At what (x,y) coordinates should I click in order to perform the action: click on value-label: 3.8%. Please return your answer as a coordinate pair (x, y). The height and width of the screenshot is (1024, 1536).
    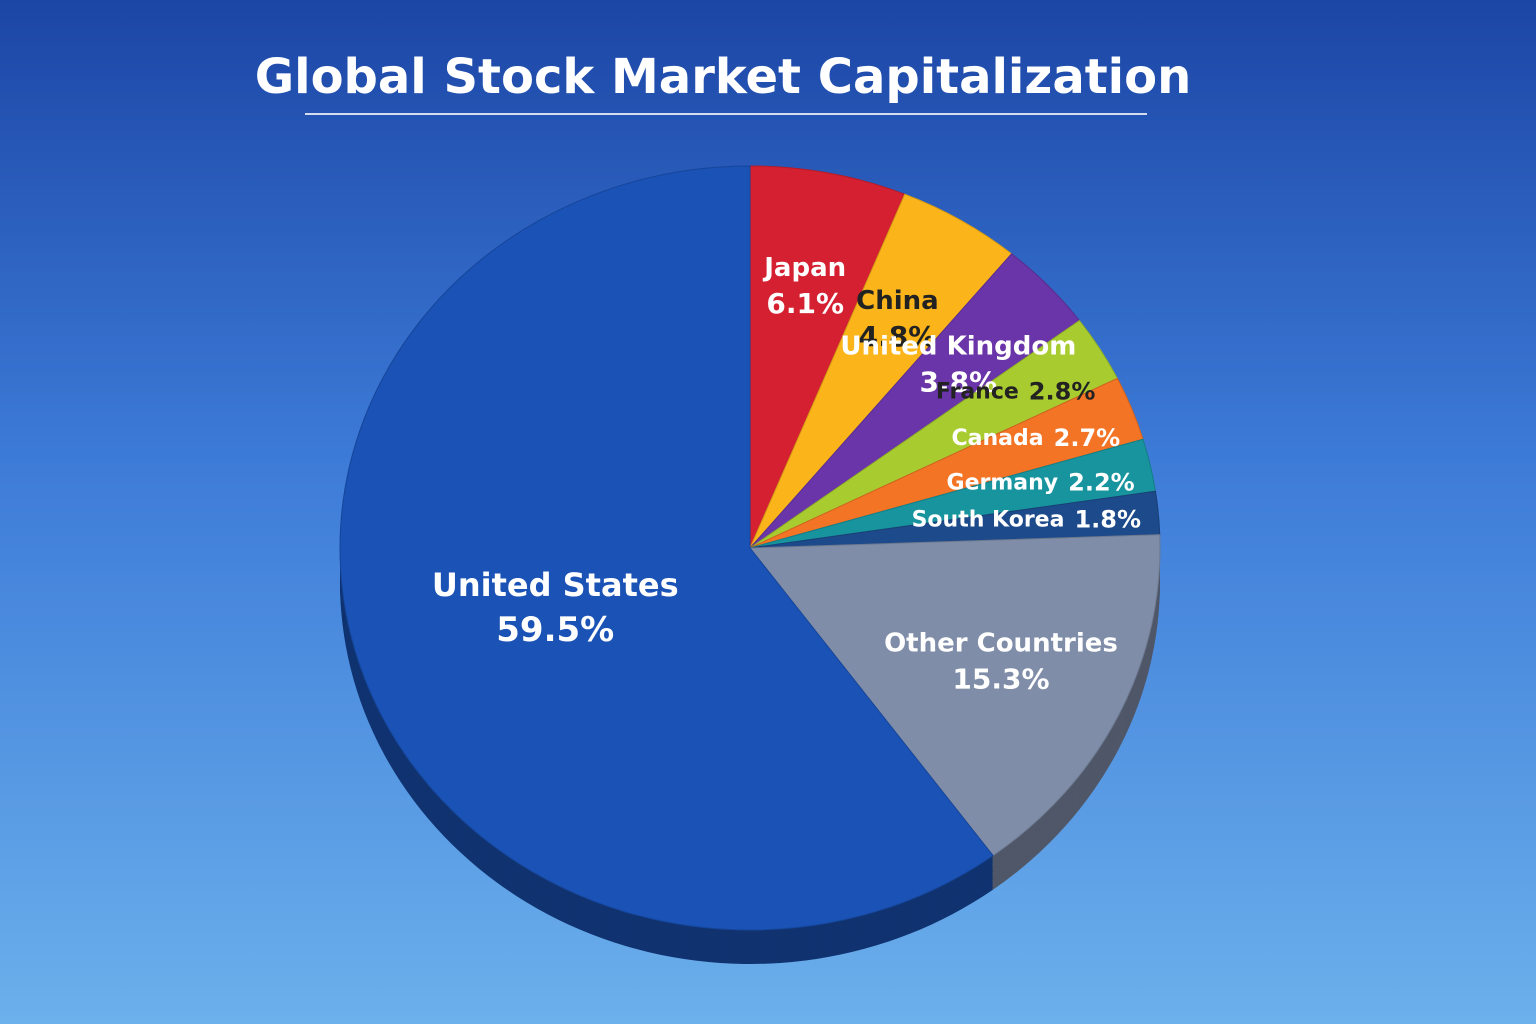
    Looking at the image, I should click on (959, 382).